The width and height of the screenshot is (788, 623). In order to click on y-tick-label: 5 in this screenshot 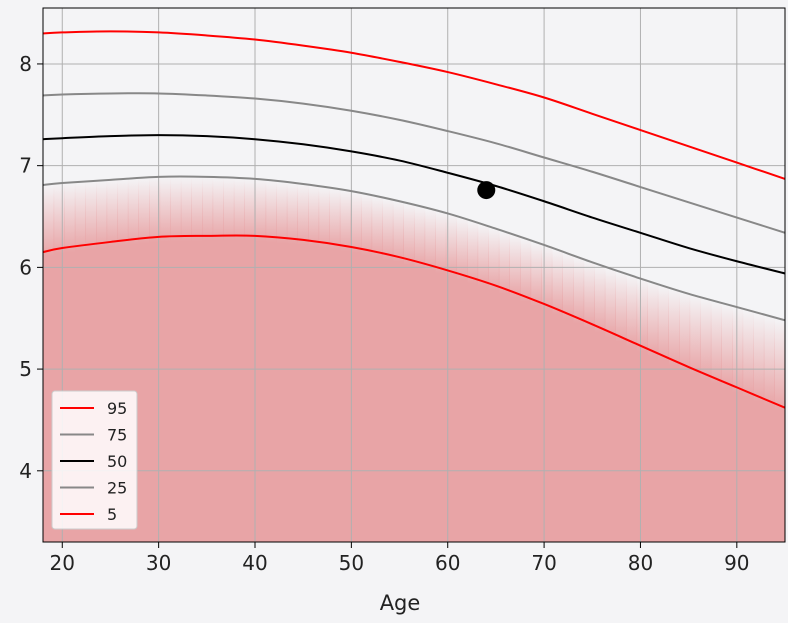, I will do `click(25, 369)`.